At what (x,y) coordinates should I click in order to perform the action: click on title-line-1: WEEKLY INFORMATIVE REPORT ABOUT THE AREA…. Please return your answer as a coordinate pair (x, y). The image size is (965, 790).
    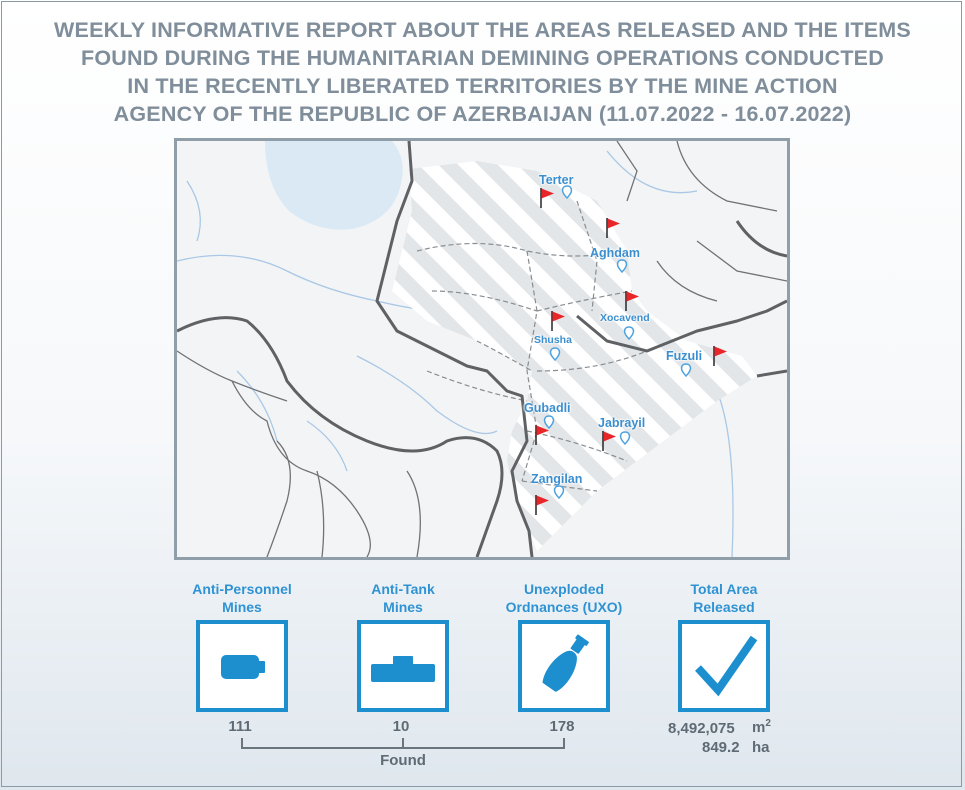
    Looking at the image, I should click on (482, 30).